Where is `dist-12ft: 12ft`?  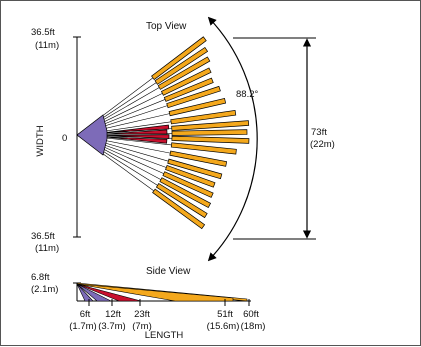
dist-12ft: 12ft is located at coordinates (113, 314).